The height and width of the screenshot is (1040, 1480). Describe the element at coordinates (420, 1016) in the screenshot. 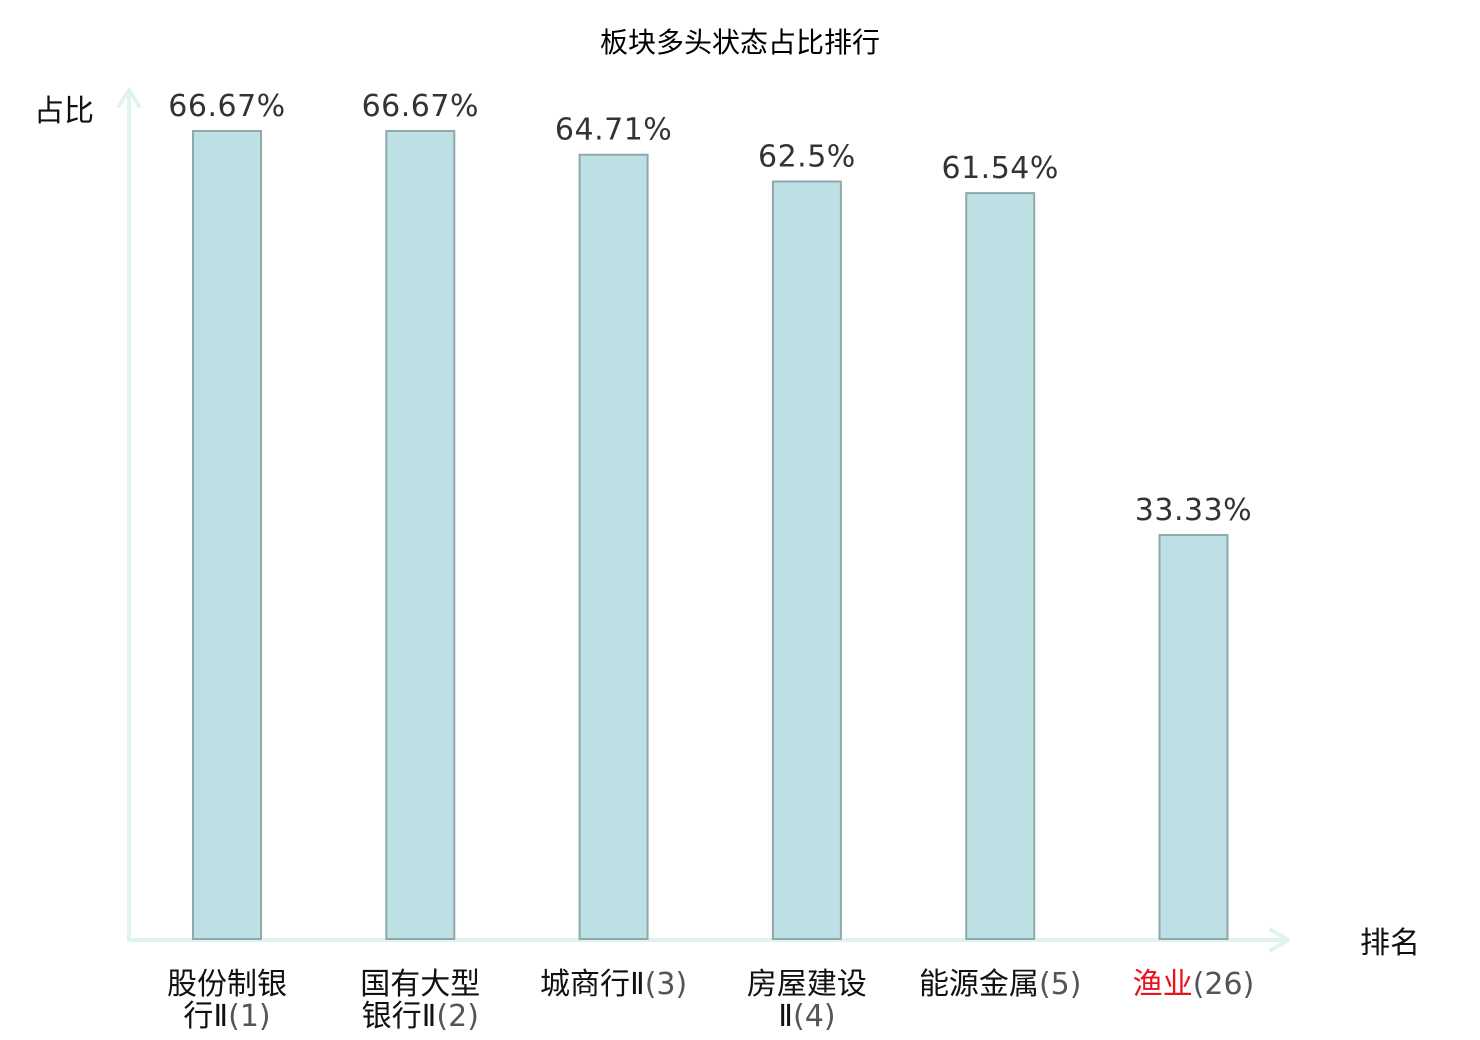

I see `category-label-2-line-2: 银行Ⅱ(2)` at that location.